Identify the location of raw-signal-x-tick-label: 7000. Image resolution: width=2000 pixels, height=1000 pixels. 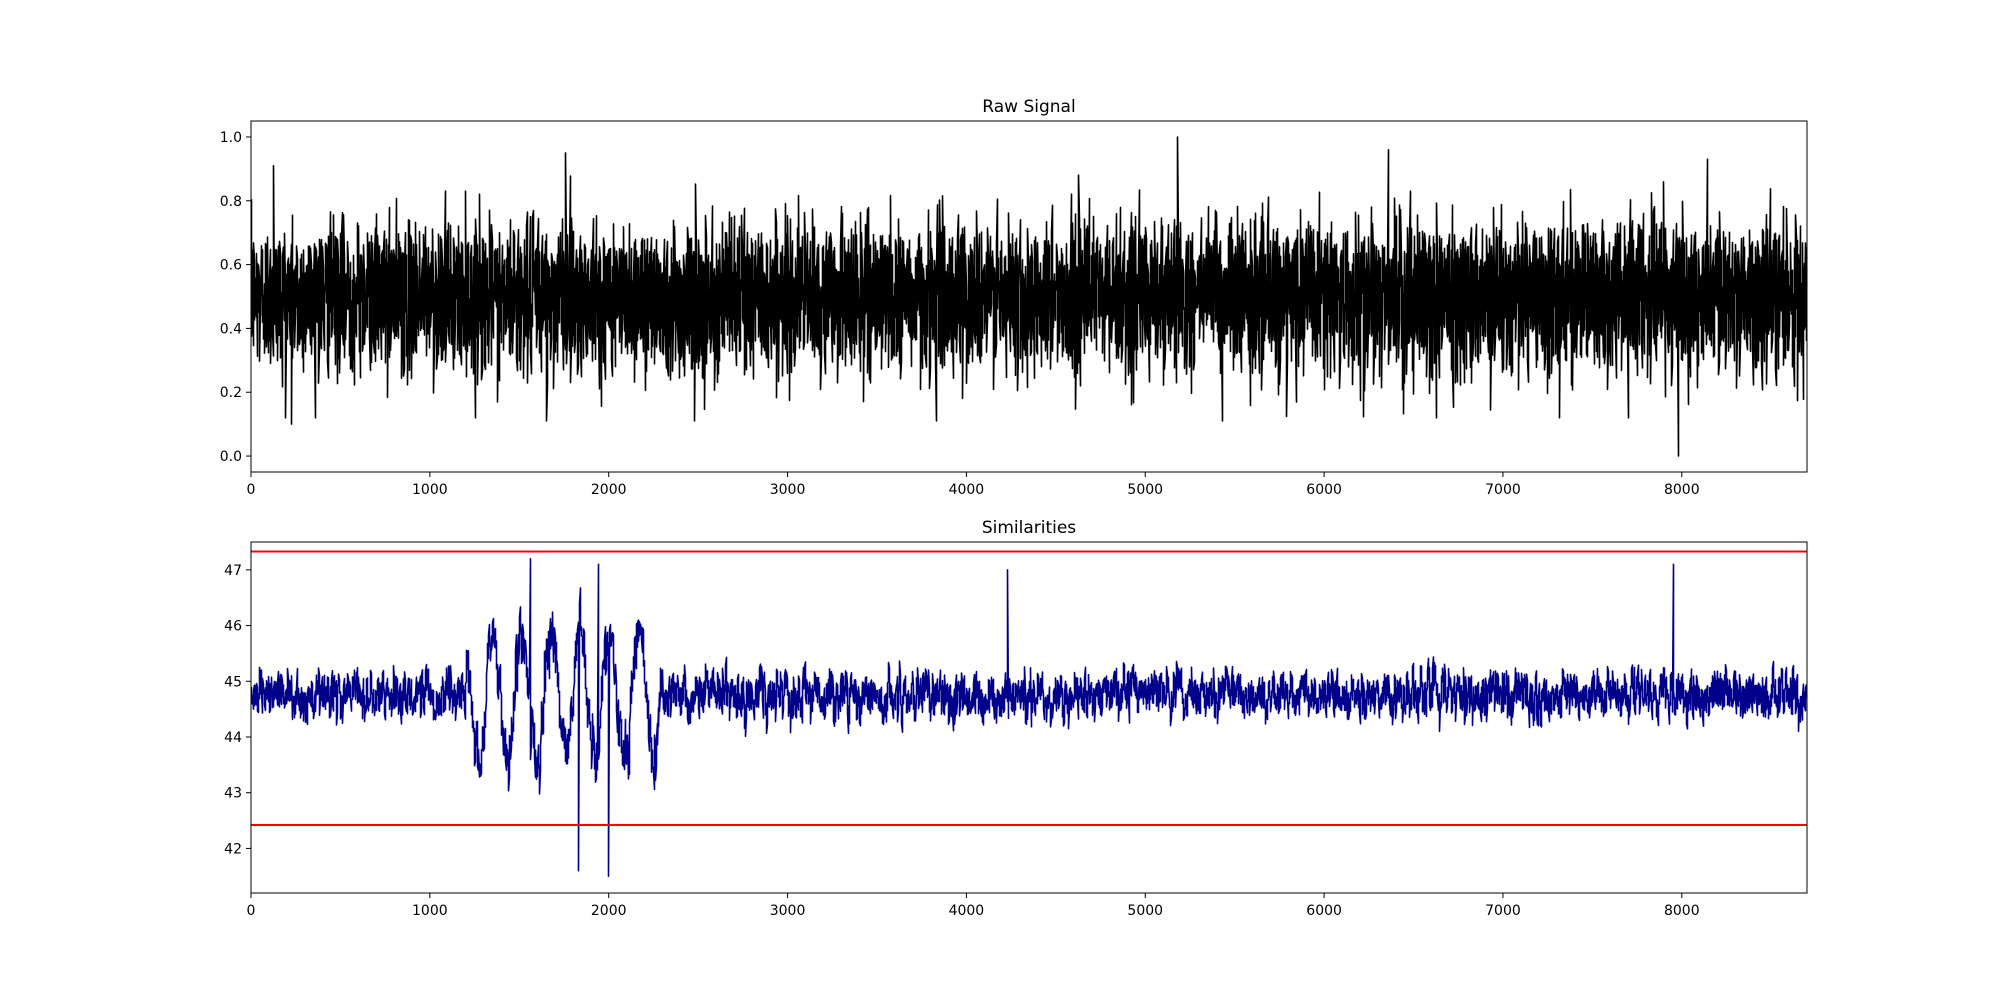
(1503, 490).